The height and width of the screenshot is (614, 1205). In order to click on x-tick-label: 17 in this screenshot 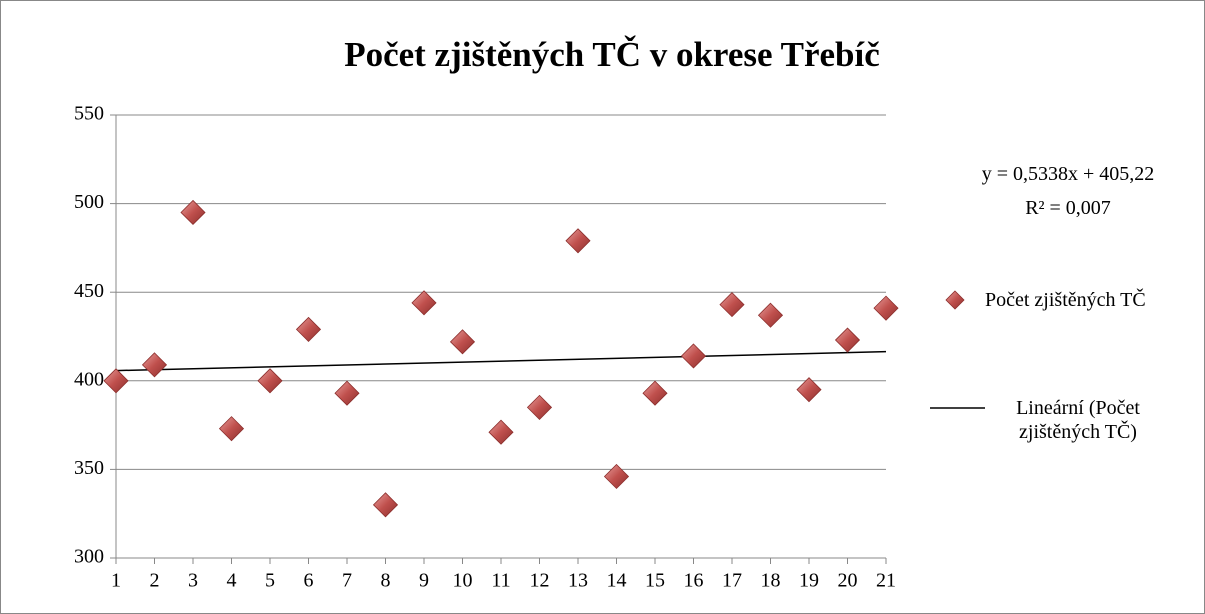, I will do `click(732, 581)`.